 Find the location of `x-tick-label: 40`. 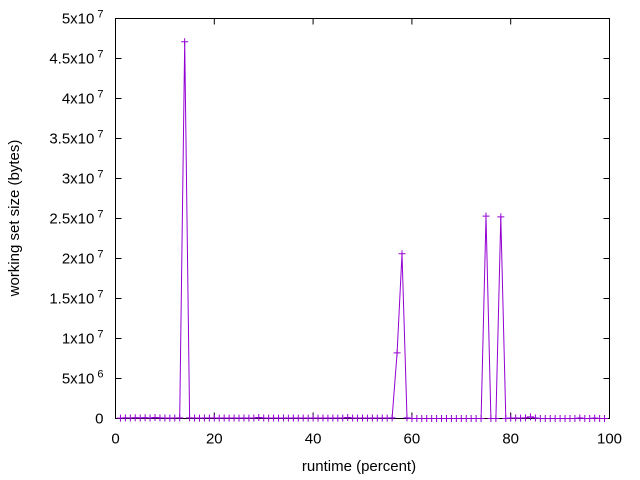

x-tick-label: 40 is located at coordinates (313, 439).